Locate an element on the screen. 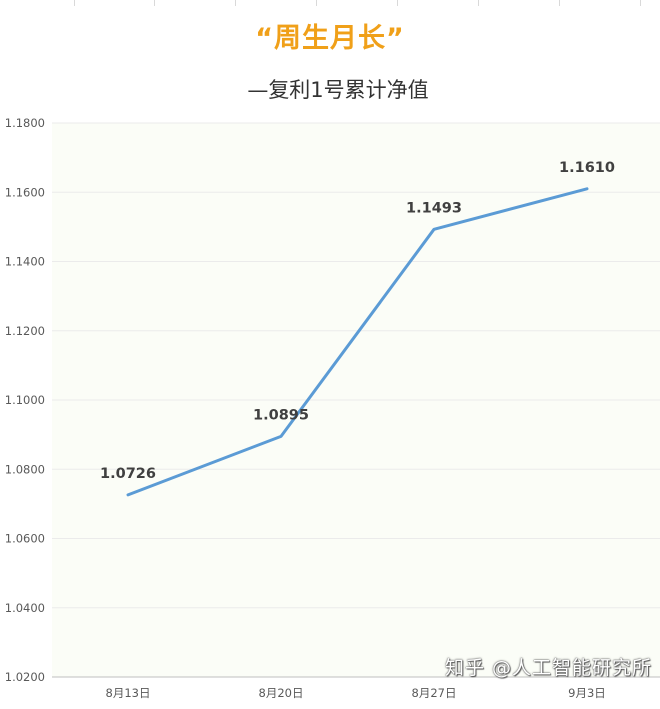 The image size is (660, 709). y-tick-label: 1.1400 is located at coordinates (25, 262).